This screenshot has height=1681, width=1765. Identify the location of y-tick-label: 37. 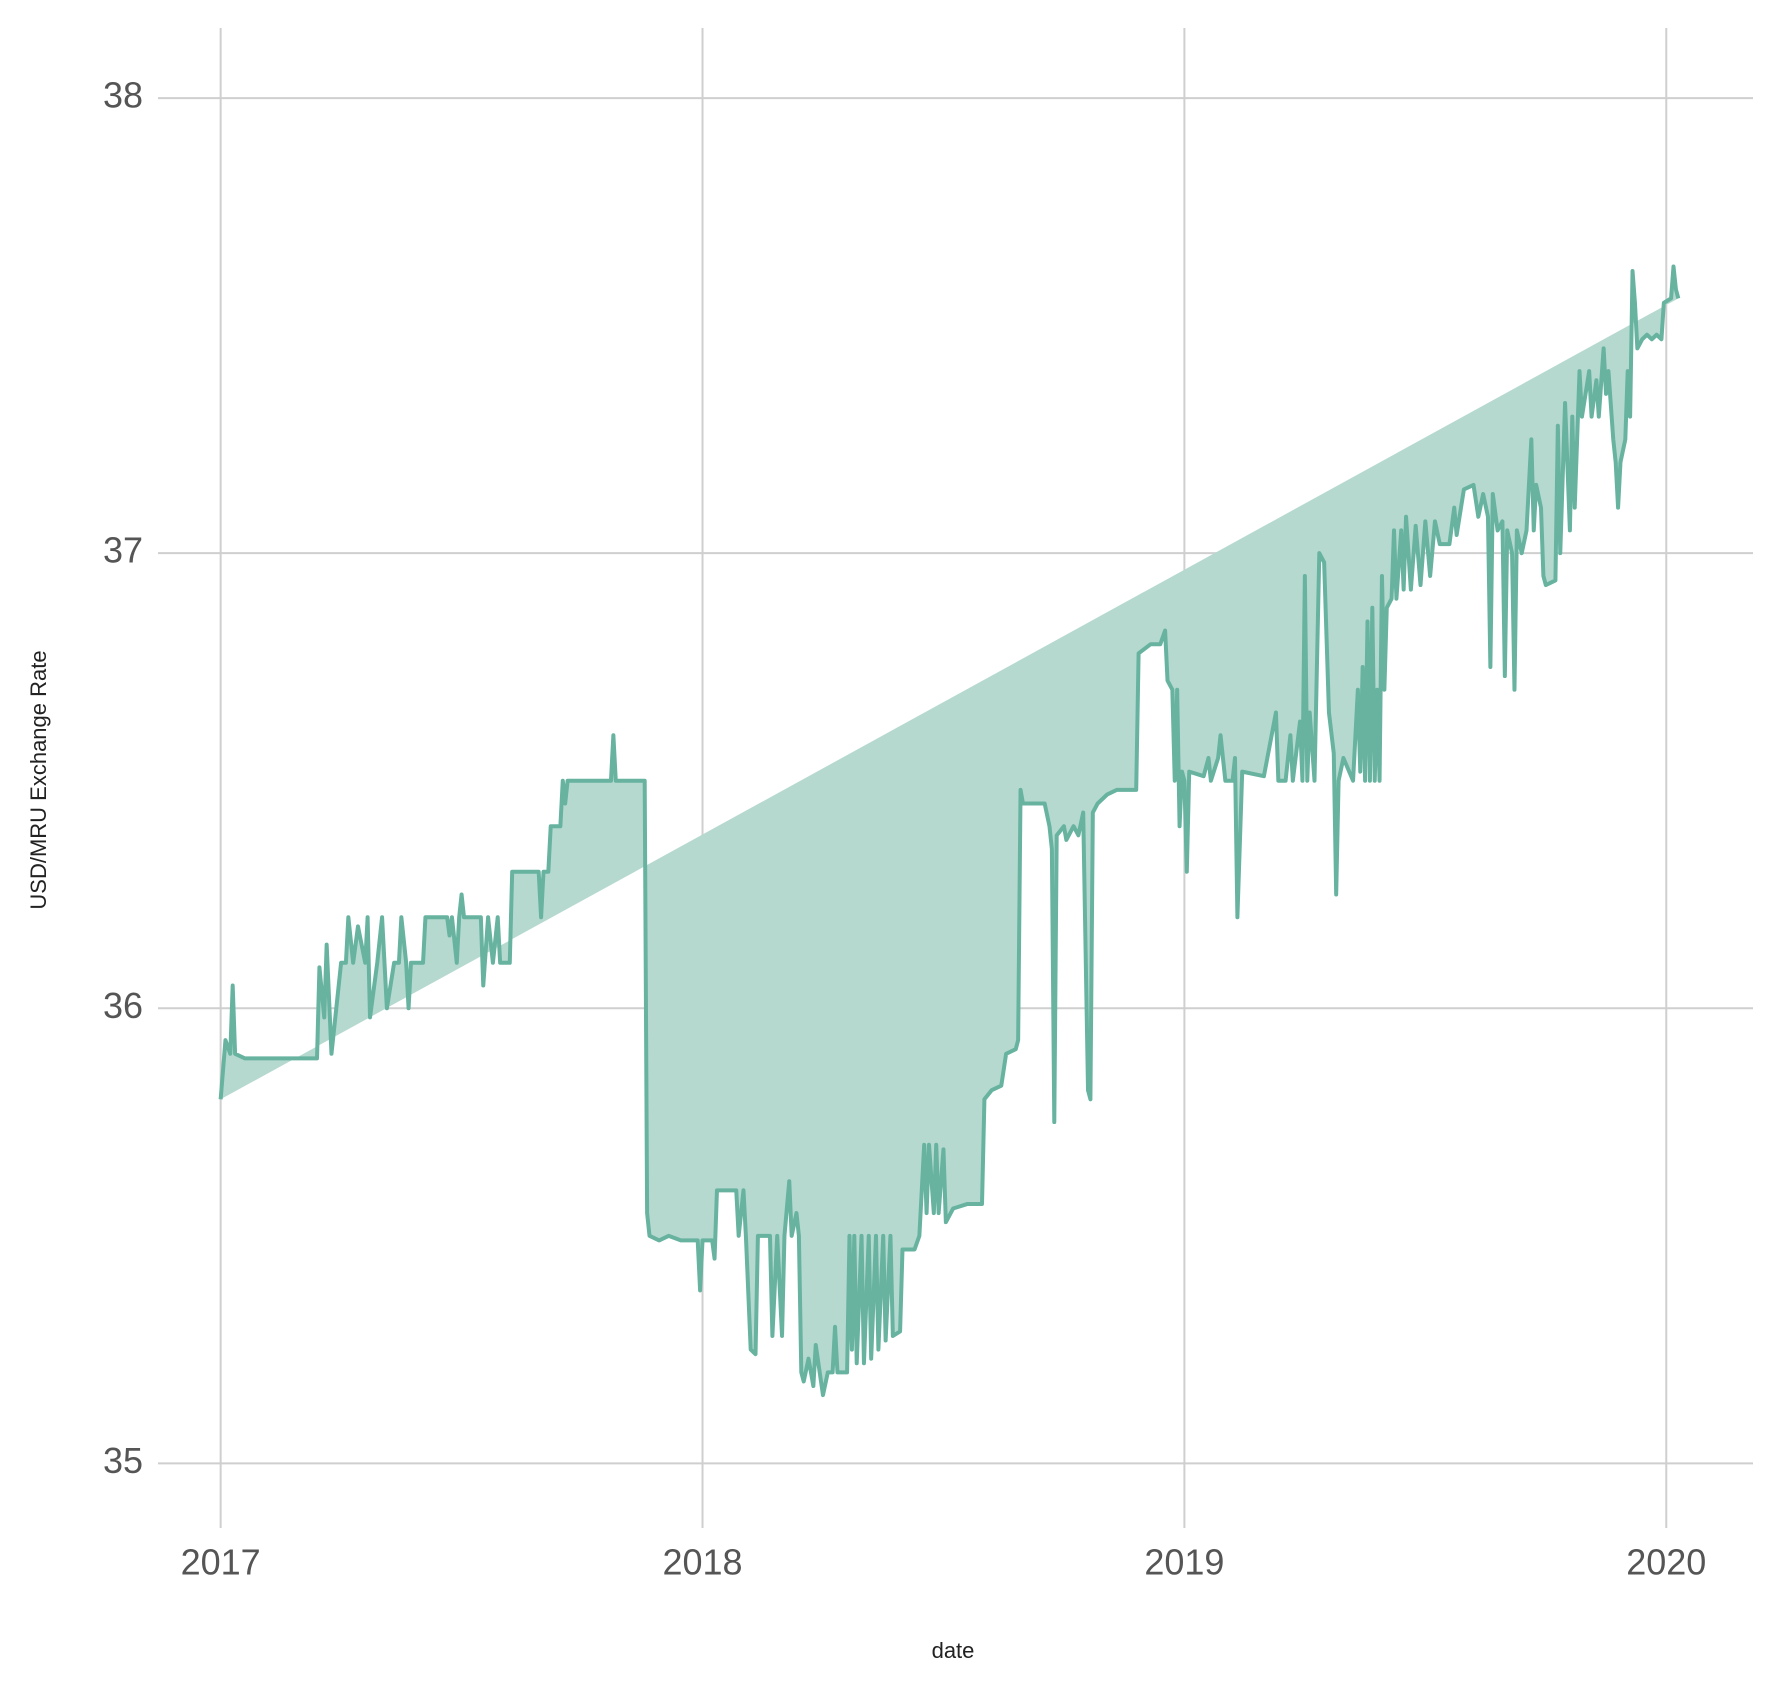
(123, 550).